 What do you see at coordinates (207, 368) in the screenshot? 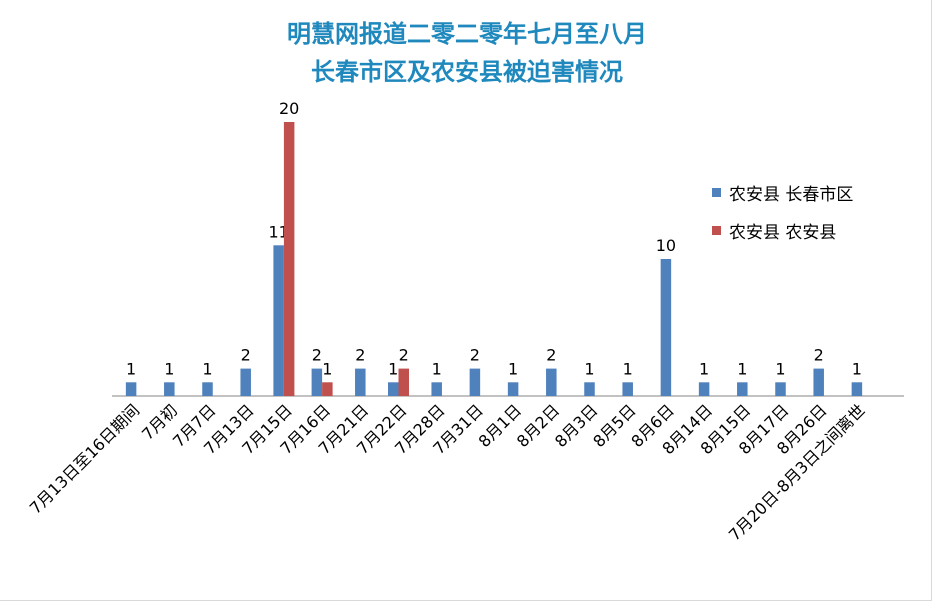
I see `data-label-series-0-2: 1` at bounding box center [207, 368].